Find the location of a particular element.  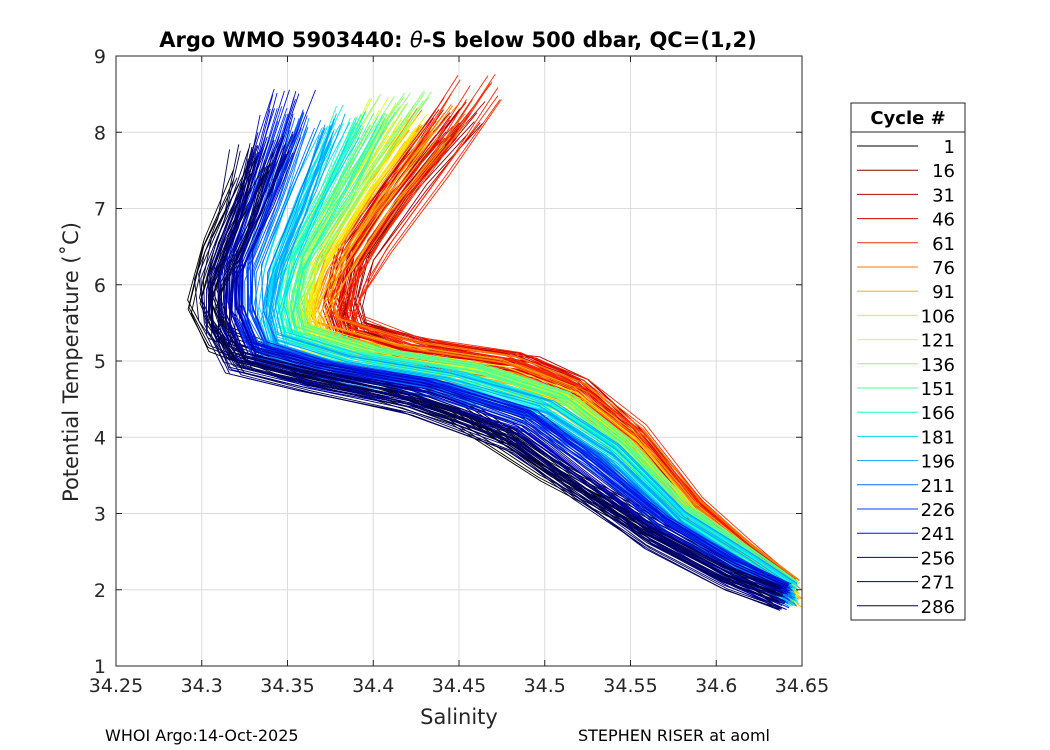

legend-label: 181 is located at coordinates (938, 437).